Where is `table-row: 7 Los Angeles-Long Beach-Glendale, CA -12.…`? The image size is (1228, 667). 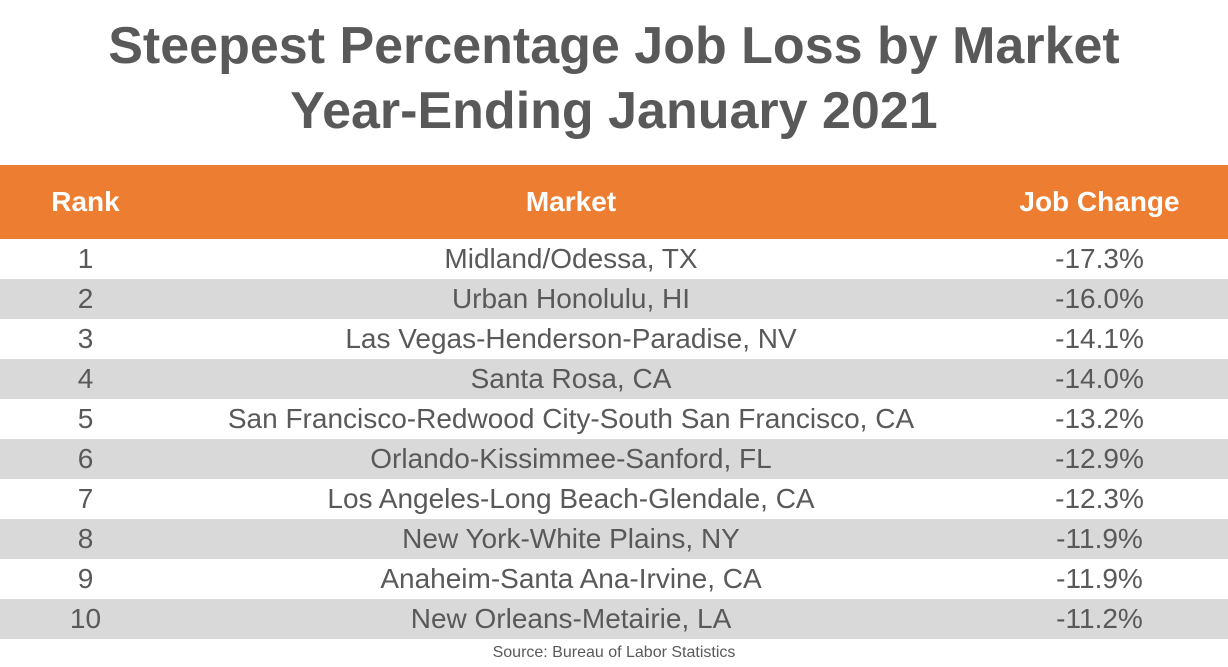
table-row: 7 Los Angeles-Long Beach-Glendale, CA -12.… is located at coordinates (614, 499).